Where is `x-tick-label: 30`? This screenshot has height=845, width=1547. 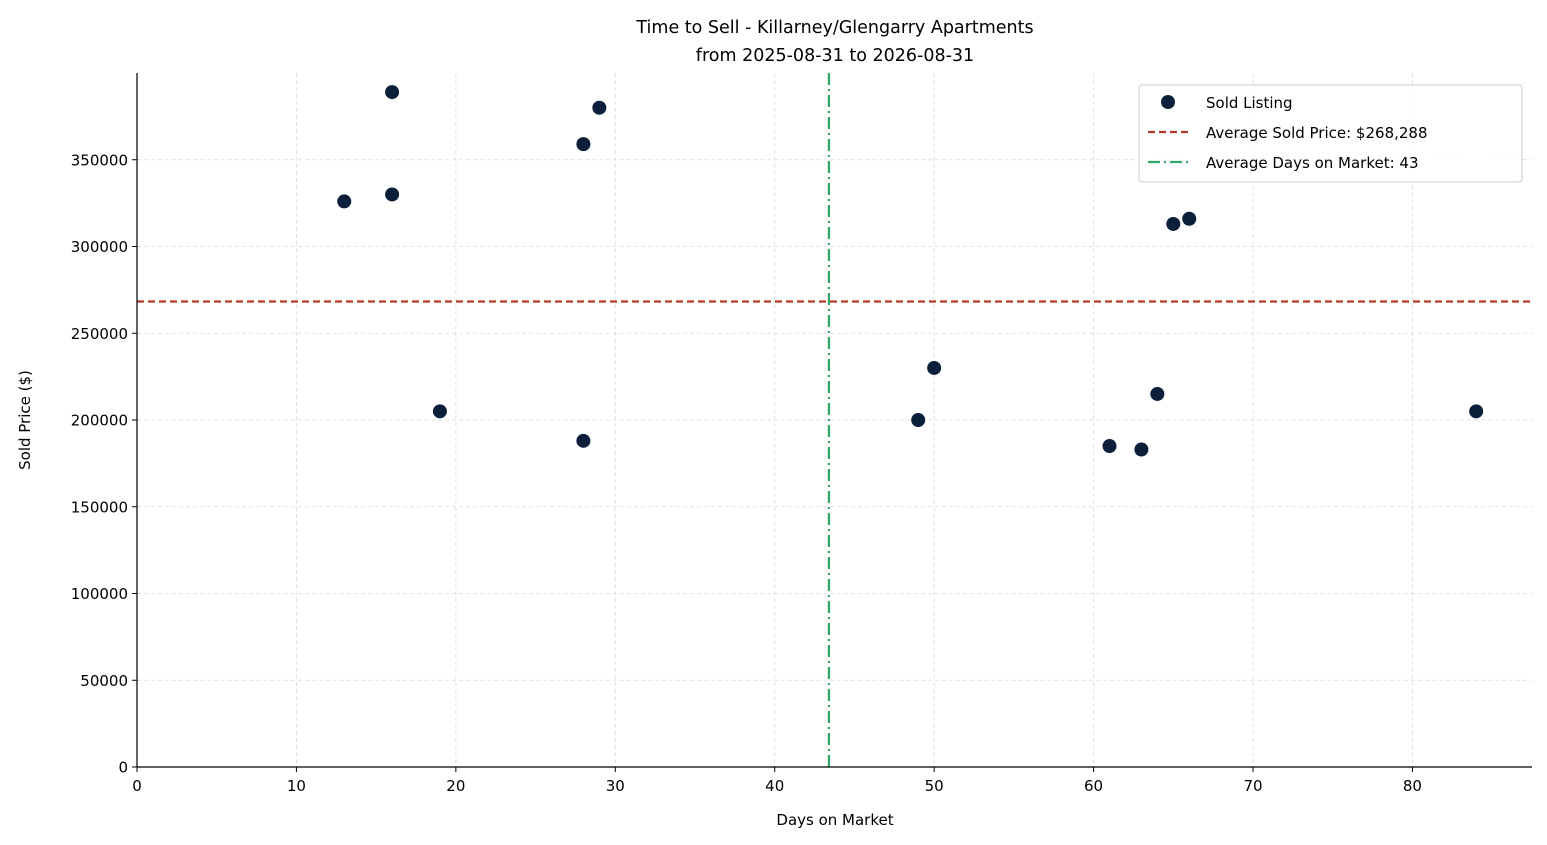
x-tick-label: 30 is located at coordinates (615, 786).